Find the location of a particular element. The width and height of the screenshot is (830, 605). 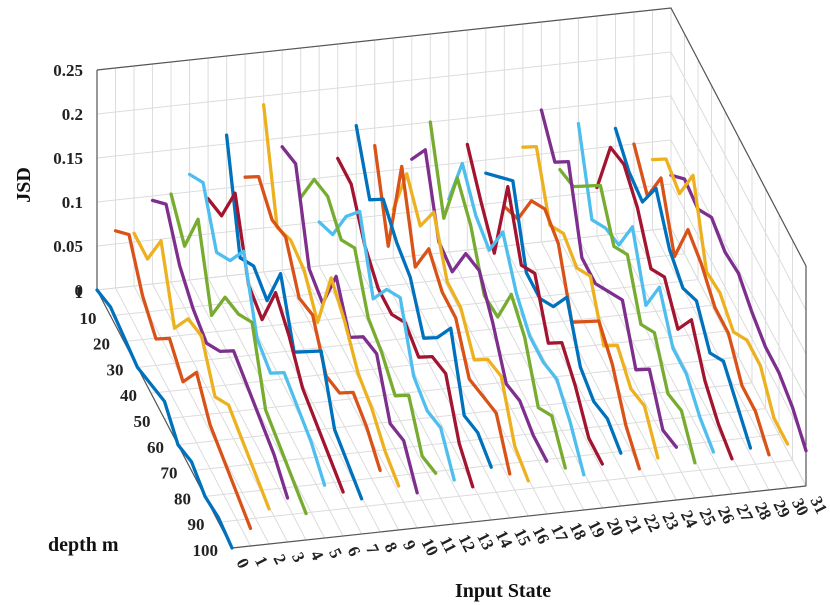

x-tick-label: 5 is located at coordinates (335, 553).